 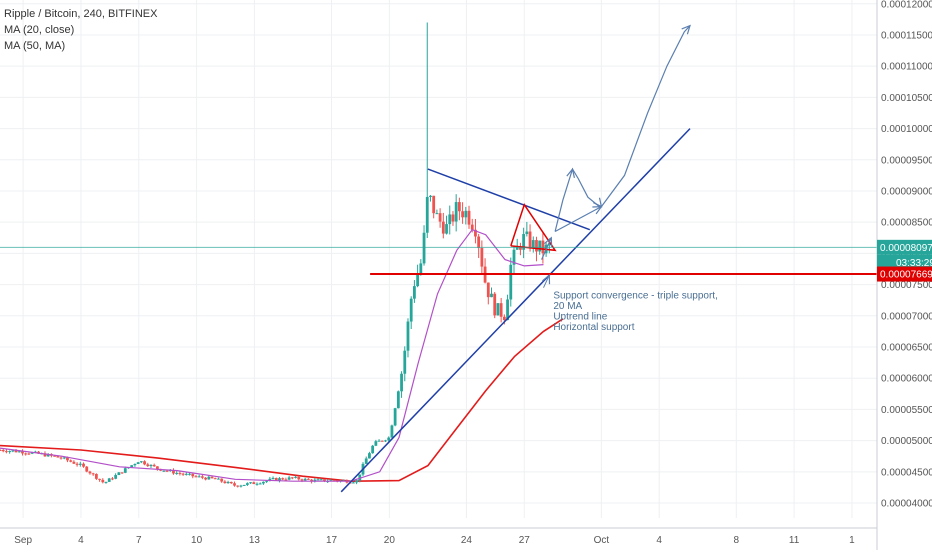 What do you see at coordinates (906, 5) in the screenshot?
I see `y-tick-label: 0.0001200000` at bounding box center [906, 5].